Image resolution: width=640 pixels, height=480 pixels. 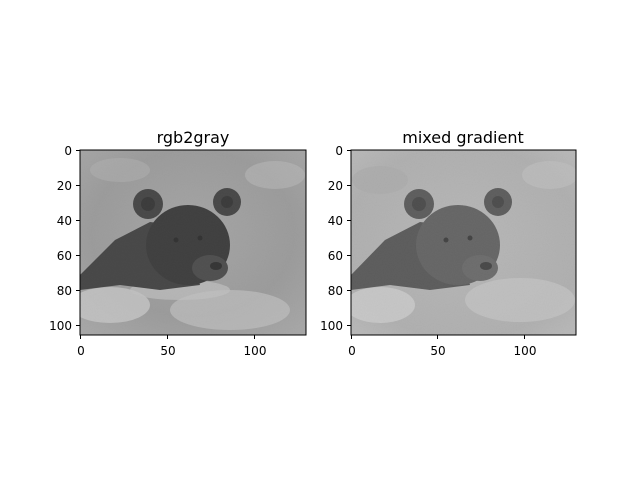 I want to click on bear-image, so click(x=193, y=242).